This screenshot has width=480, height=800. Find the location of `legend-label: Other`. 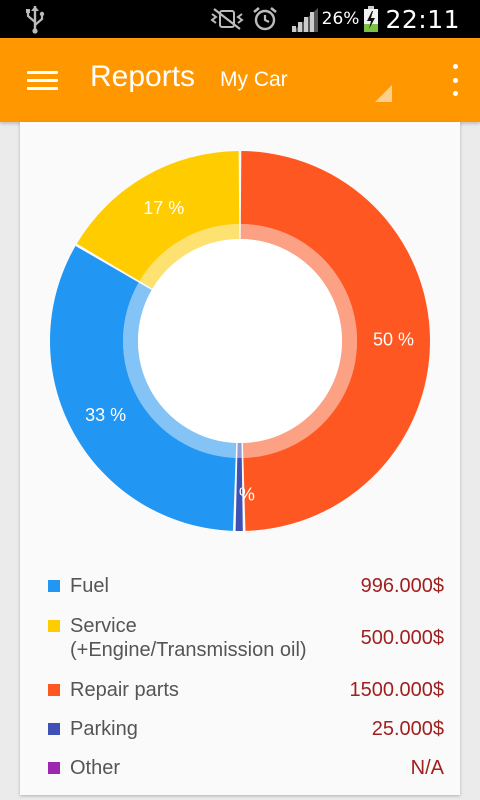

legend-label: Other is located at coordinates (95, 768).